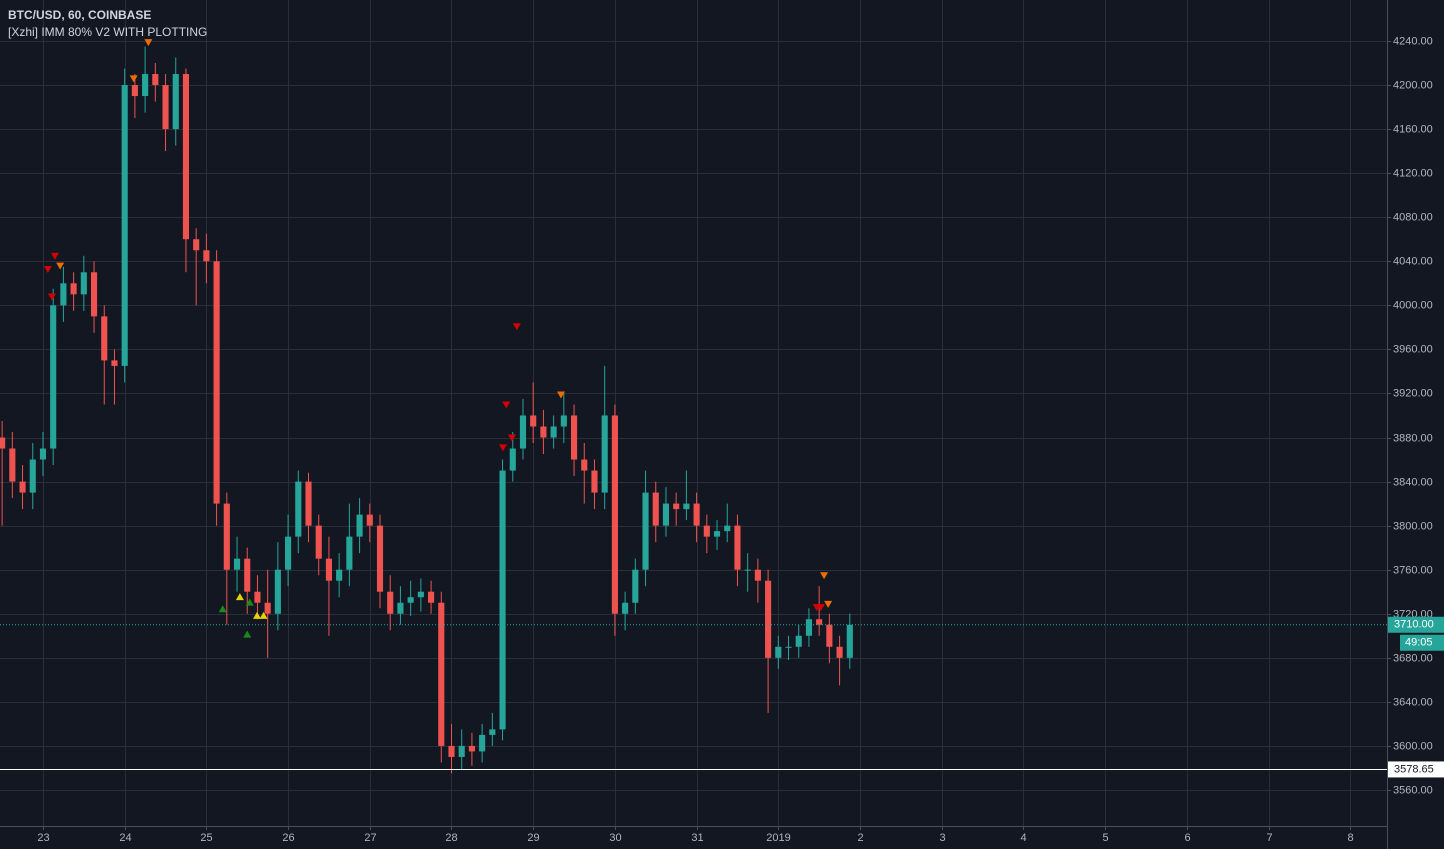  Describe the element at coordinates (1414, 625) in the screenshot. I see `last-price-label: 3710.00` at that location.